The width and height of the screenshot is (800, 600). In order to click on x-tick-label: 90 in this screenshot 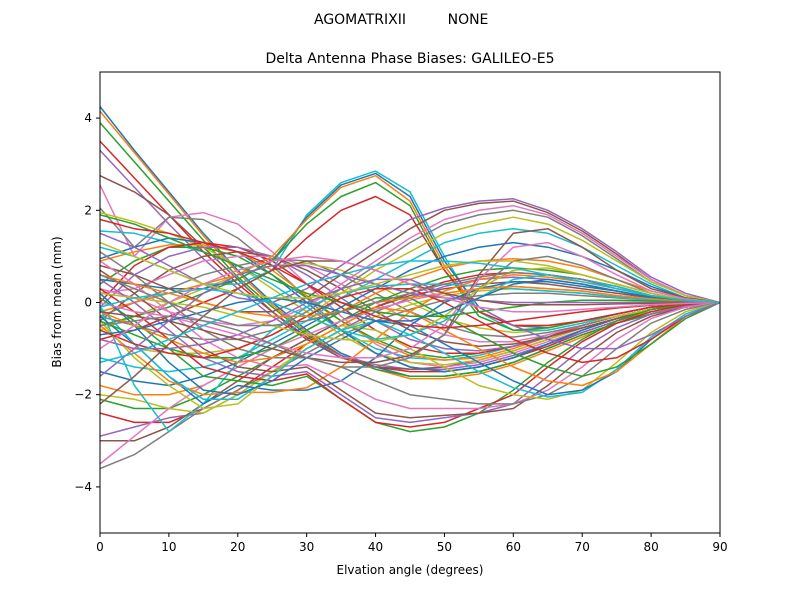, I will do `click(719, 547)`.